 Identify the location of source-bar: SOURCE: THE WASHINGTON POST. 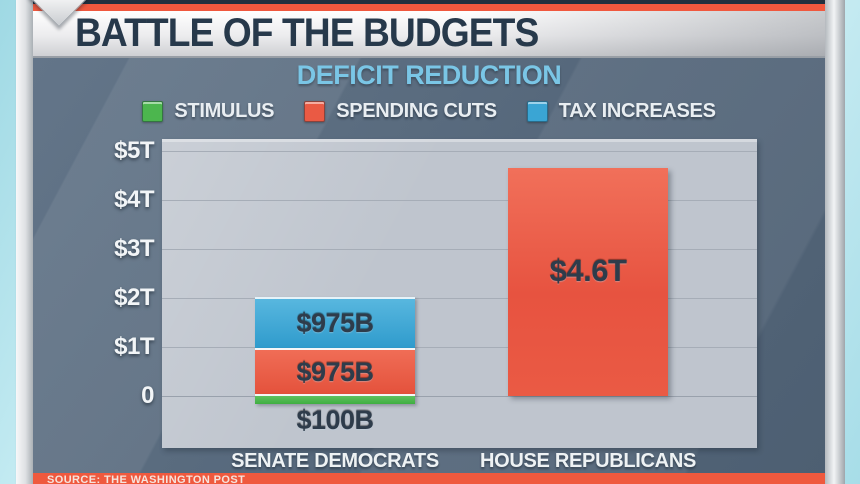
(429, 478).